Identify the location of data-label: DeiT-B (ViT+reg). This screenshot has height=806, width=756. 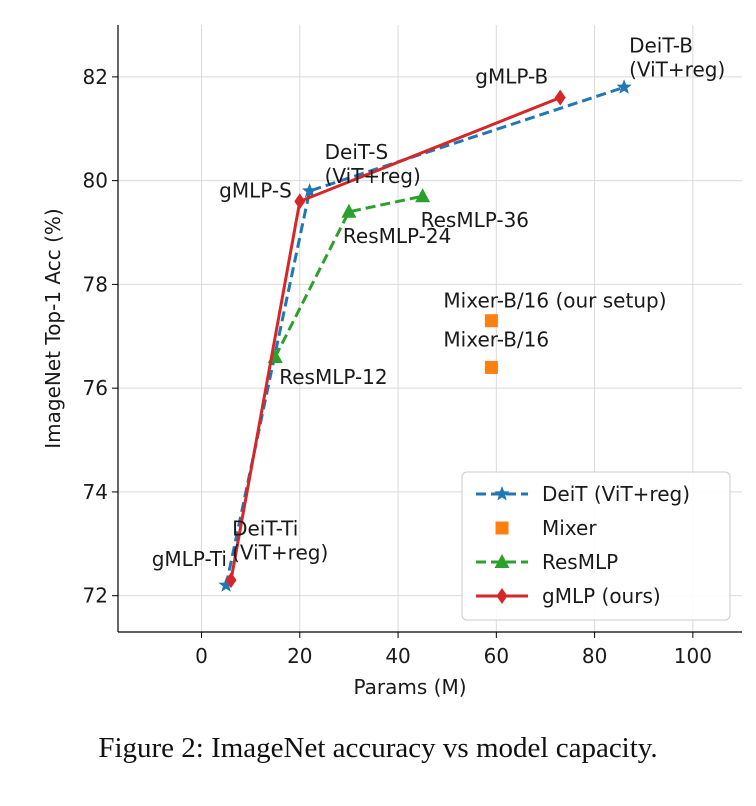
(677, 57).